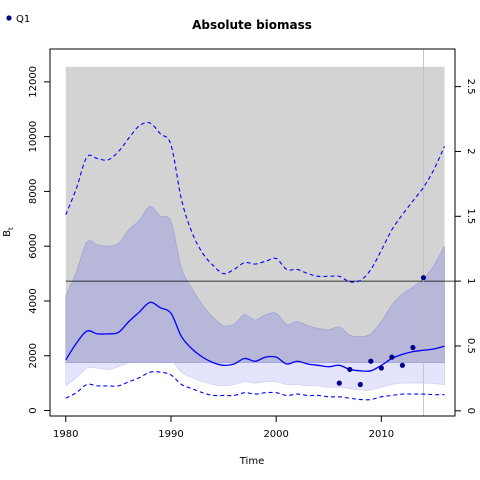  Describe the element at coordinates (23, 19) in the screenshot. I see `legend-label-q1: Q1` at that location.